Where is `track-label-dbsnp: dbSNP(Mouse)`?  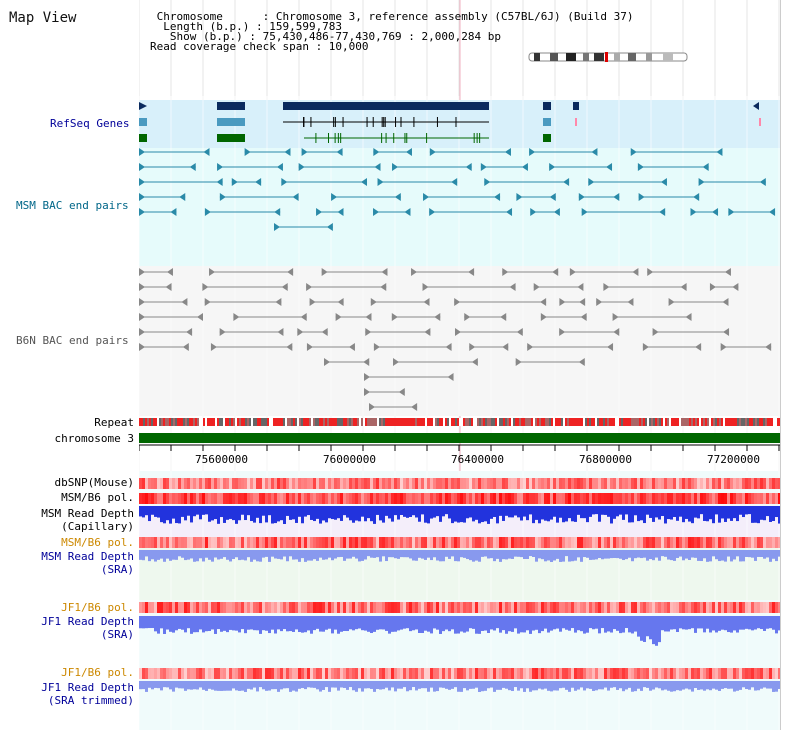
track-label-dbsnp: dbSNP(Mouse) is located at coordinates (94, 482).